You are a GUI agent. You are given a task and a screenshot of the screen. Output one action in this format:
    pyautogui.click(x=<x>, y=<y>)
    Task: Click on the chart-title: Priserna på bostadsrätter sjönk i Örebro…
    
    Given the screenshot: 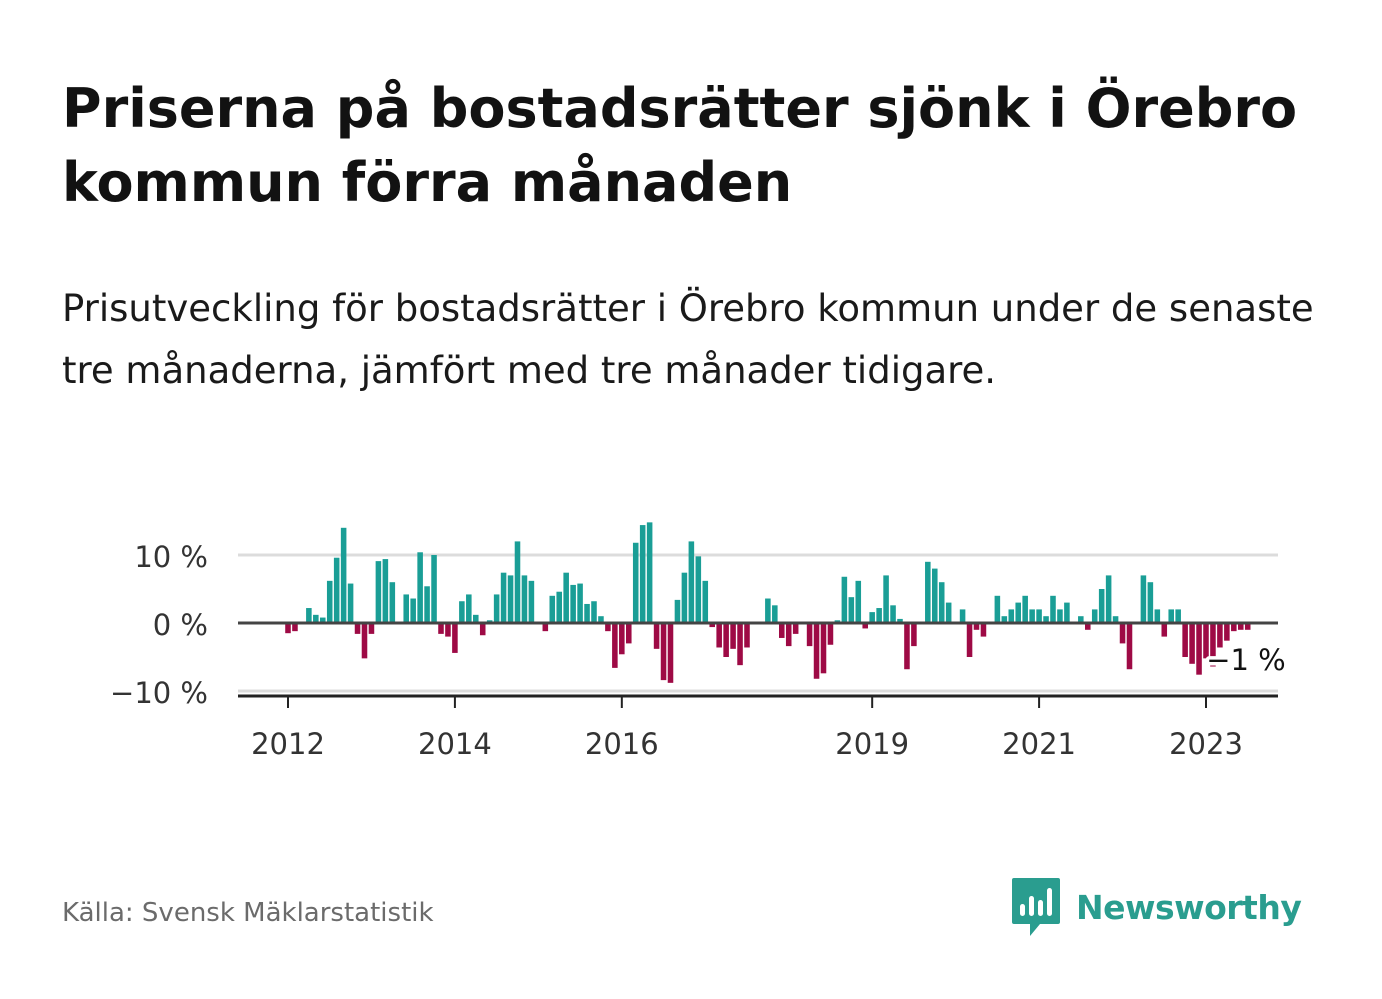 What is the action you would take?
    pyautogui.click(x=680, y=145)
    